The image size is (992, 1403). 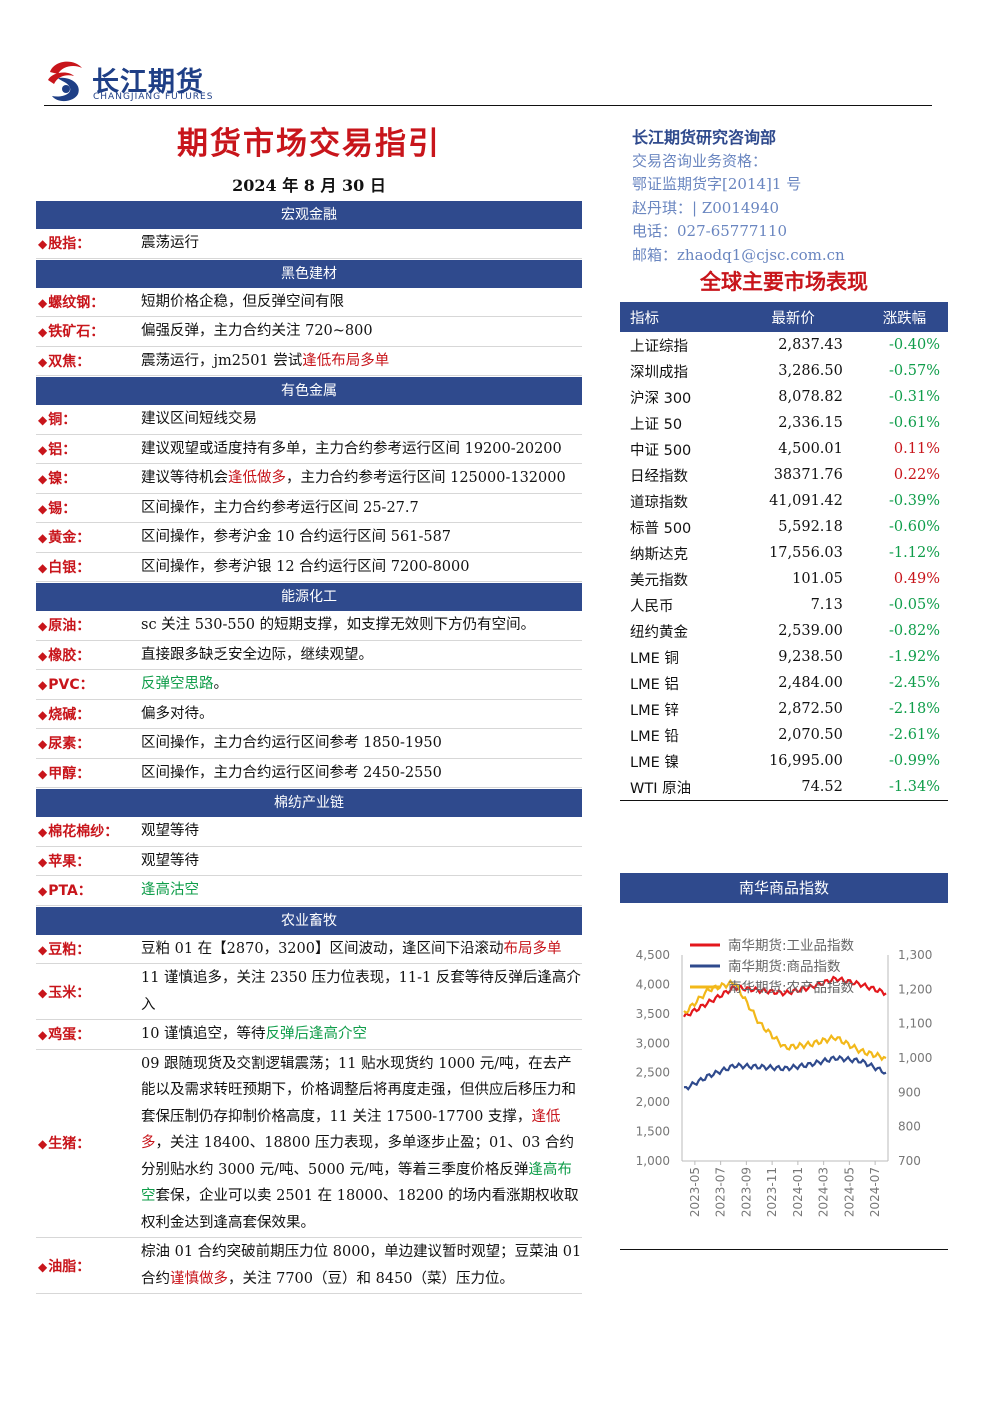 What do you see at coordinates (659, 580) in the screenshot?
I see `market-name: 美元指数` at bounding box center [659, 580].